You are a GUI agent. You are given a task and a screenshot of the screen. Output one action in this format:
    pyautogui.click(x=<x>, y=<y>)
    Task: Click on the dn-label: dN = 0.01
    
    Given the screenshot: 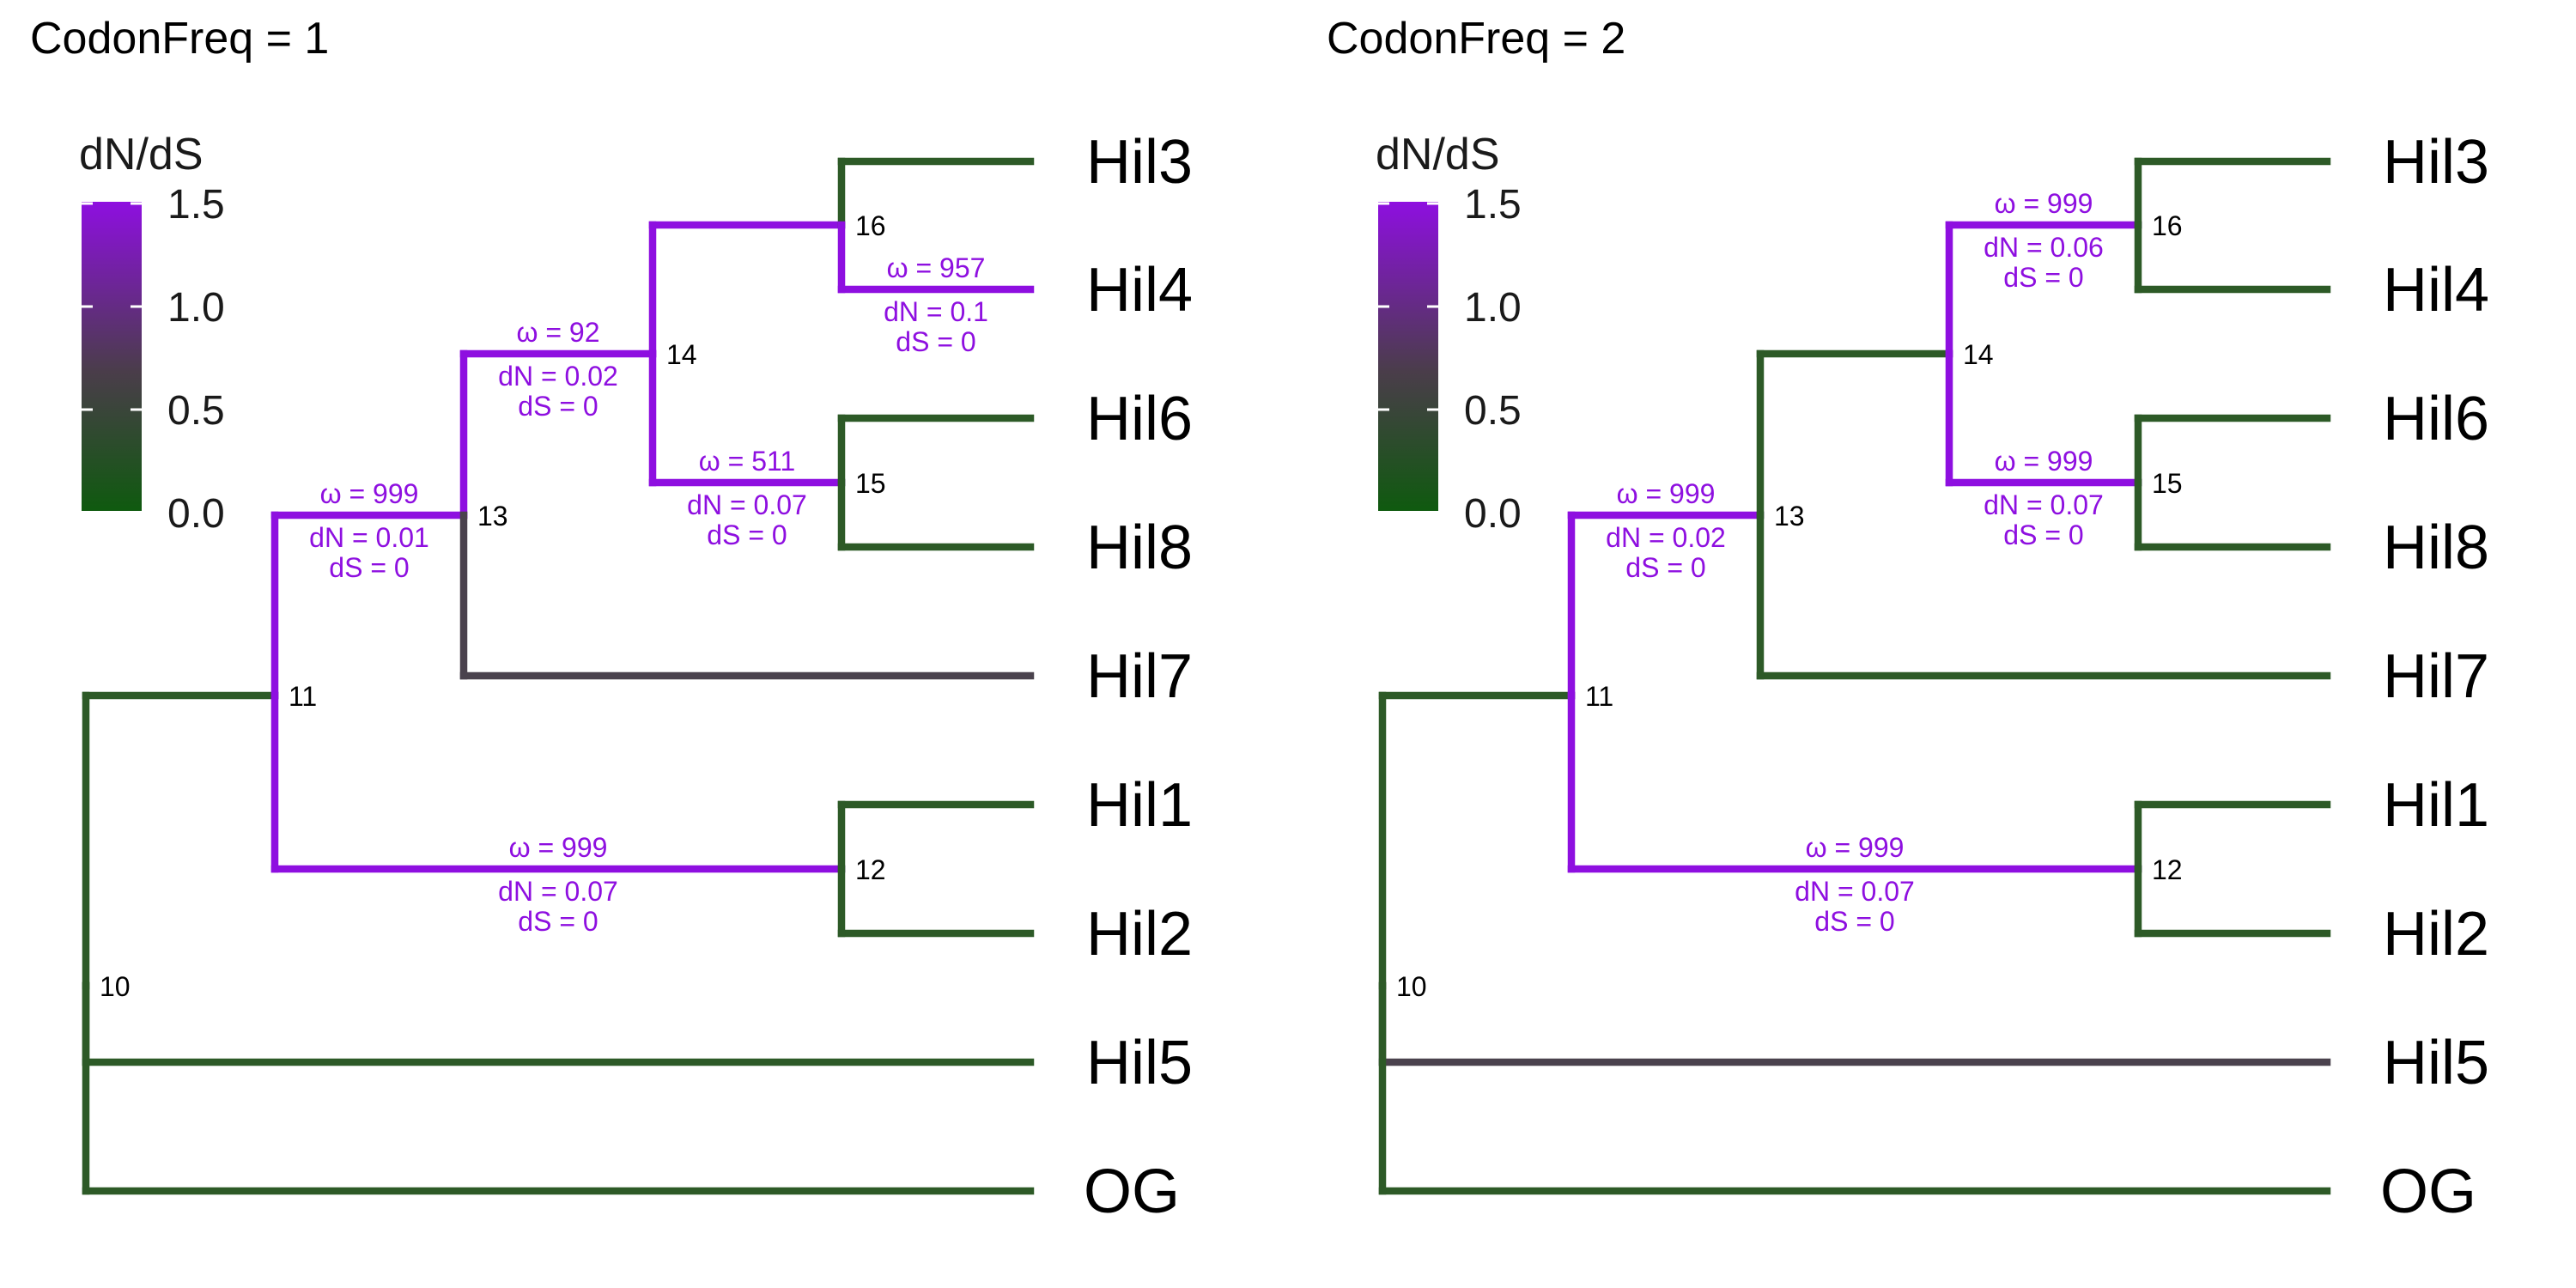 What is the action you would take?
    pyautogui.click(x=369, y=537)
    